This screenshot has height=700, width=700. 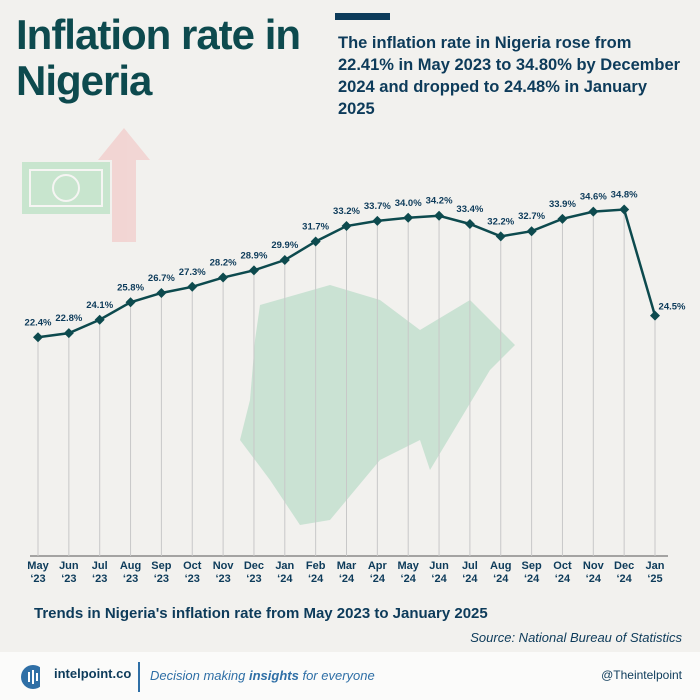 What do you see at coordinates (199, 675) in the screenshot?
I see `tagline-part: Decision making` at bounding box center [199, 675].